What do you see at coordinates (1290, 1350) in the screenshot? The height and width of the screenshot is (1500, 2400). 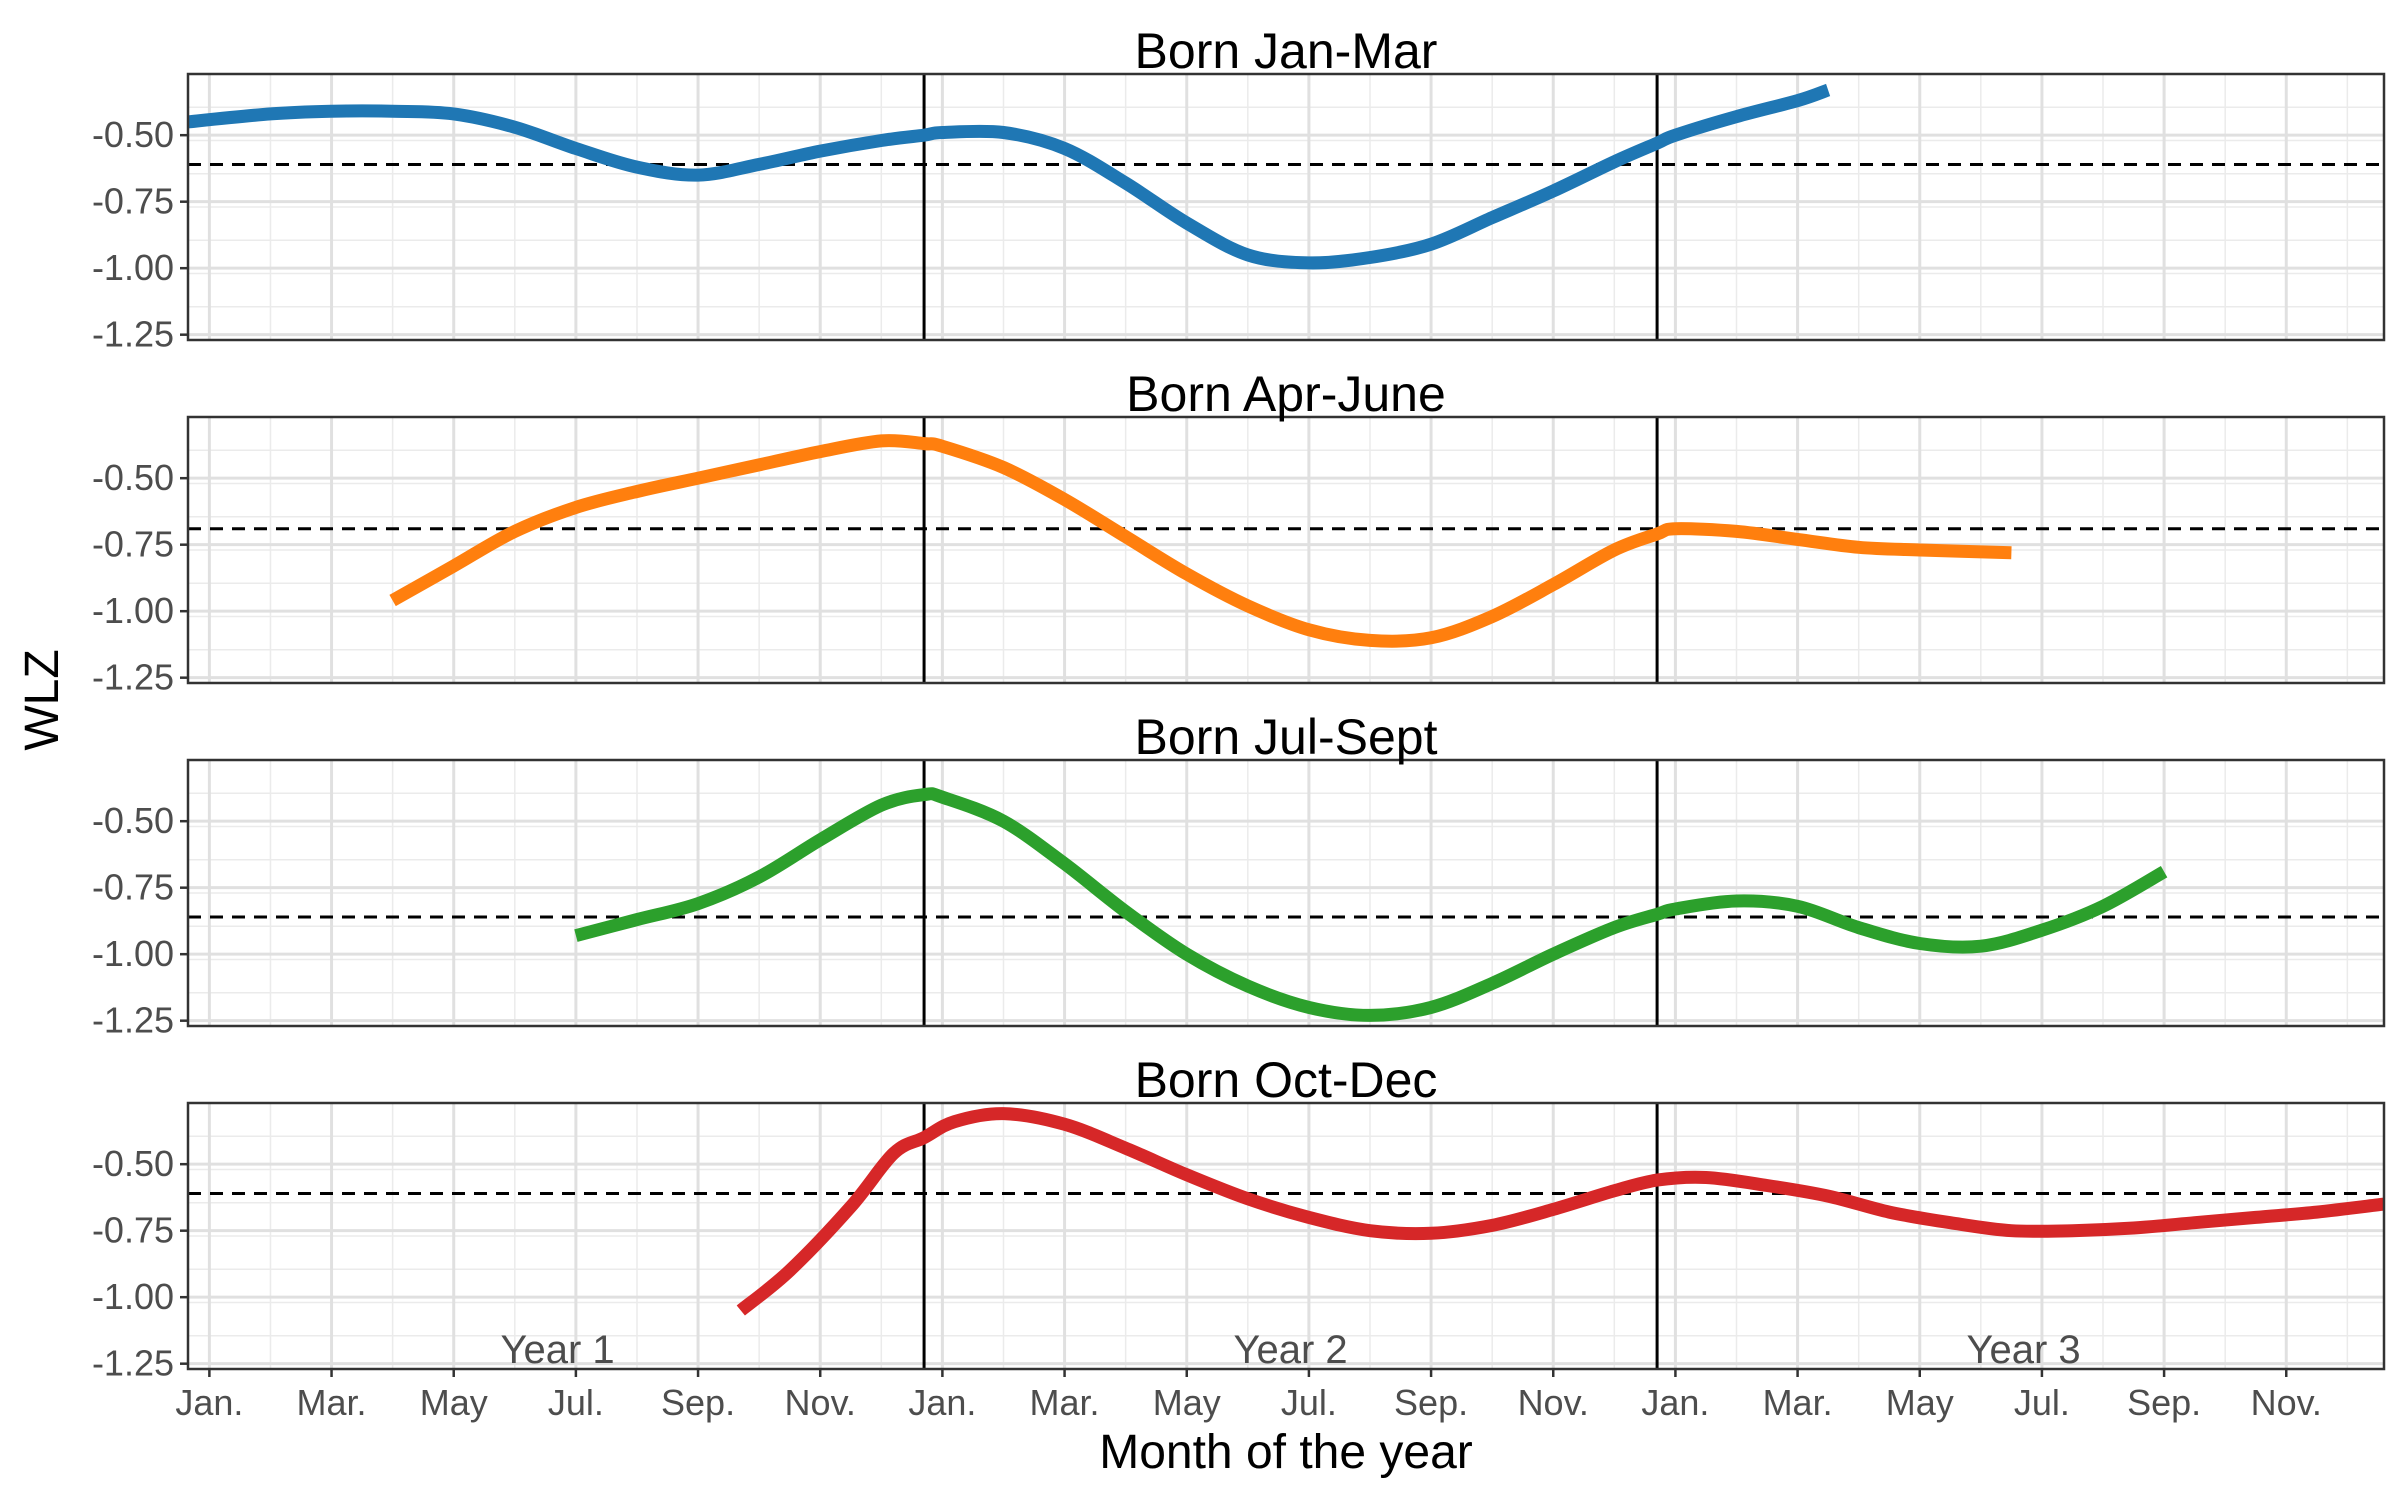 I see `year-label: Year 2` at bounding box center [1290, 1350].